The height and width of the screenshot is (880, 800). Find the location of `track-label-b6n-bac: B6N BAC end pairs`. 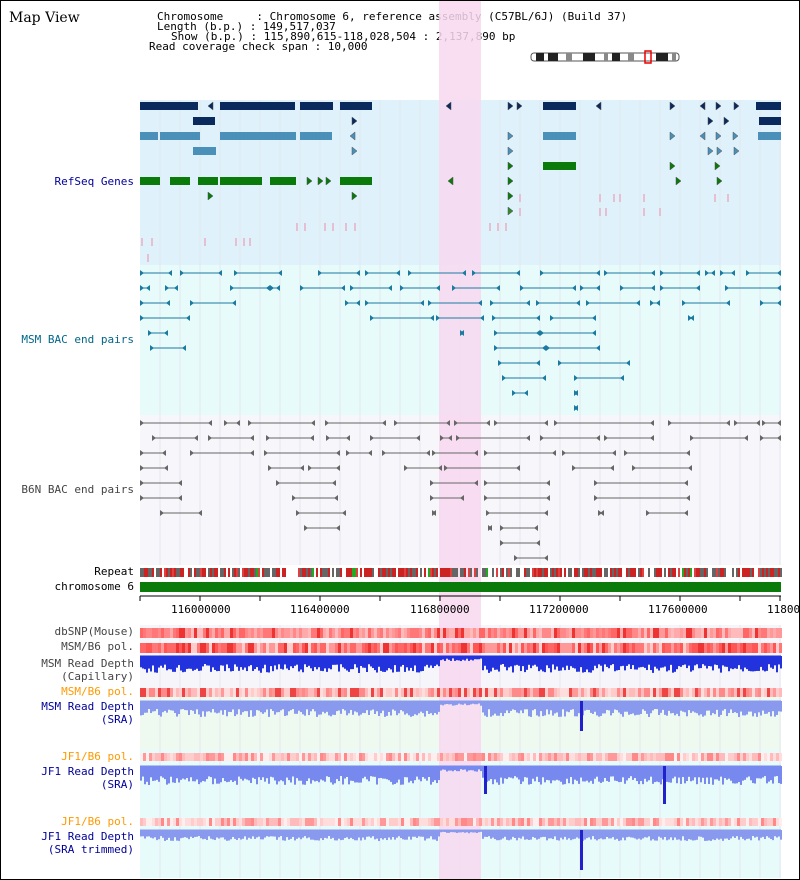

track-label-b6n-bac: B6N BAC end pairs is located at coordinates (77, 489).